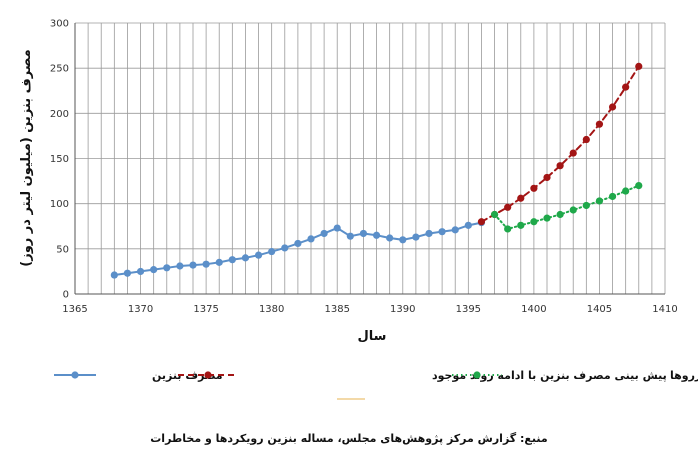 This screenshot has height=460, width=698. Describe the element at coordinates (351, 399) in the screenshot. I see `decorative-accent` at that location.